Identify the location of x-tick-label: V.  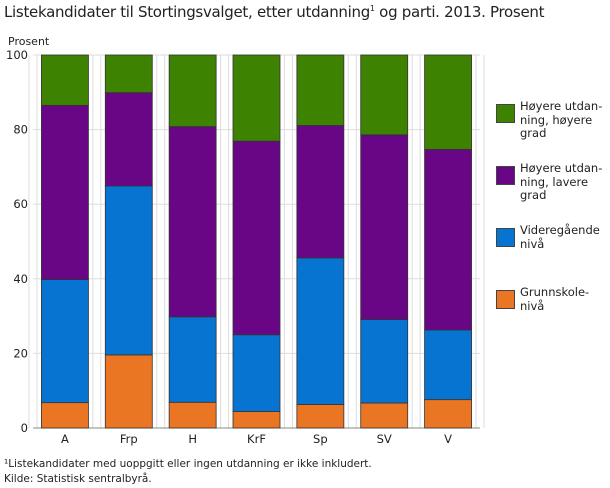
(448, 439).